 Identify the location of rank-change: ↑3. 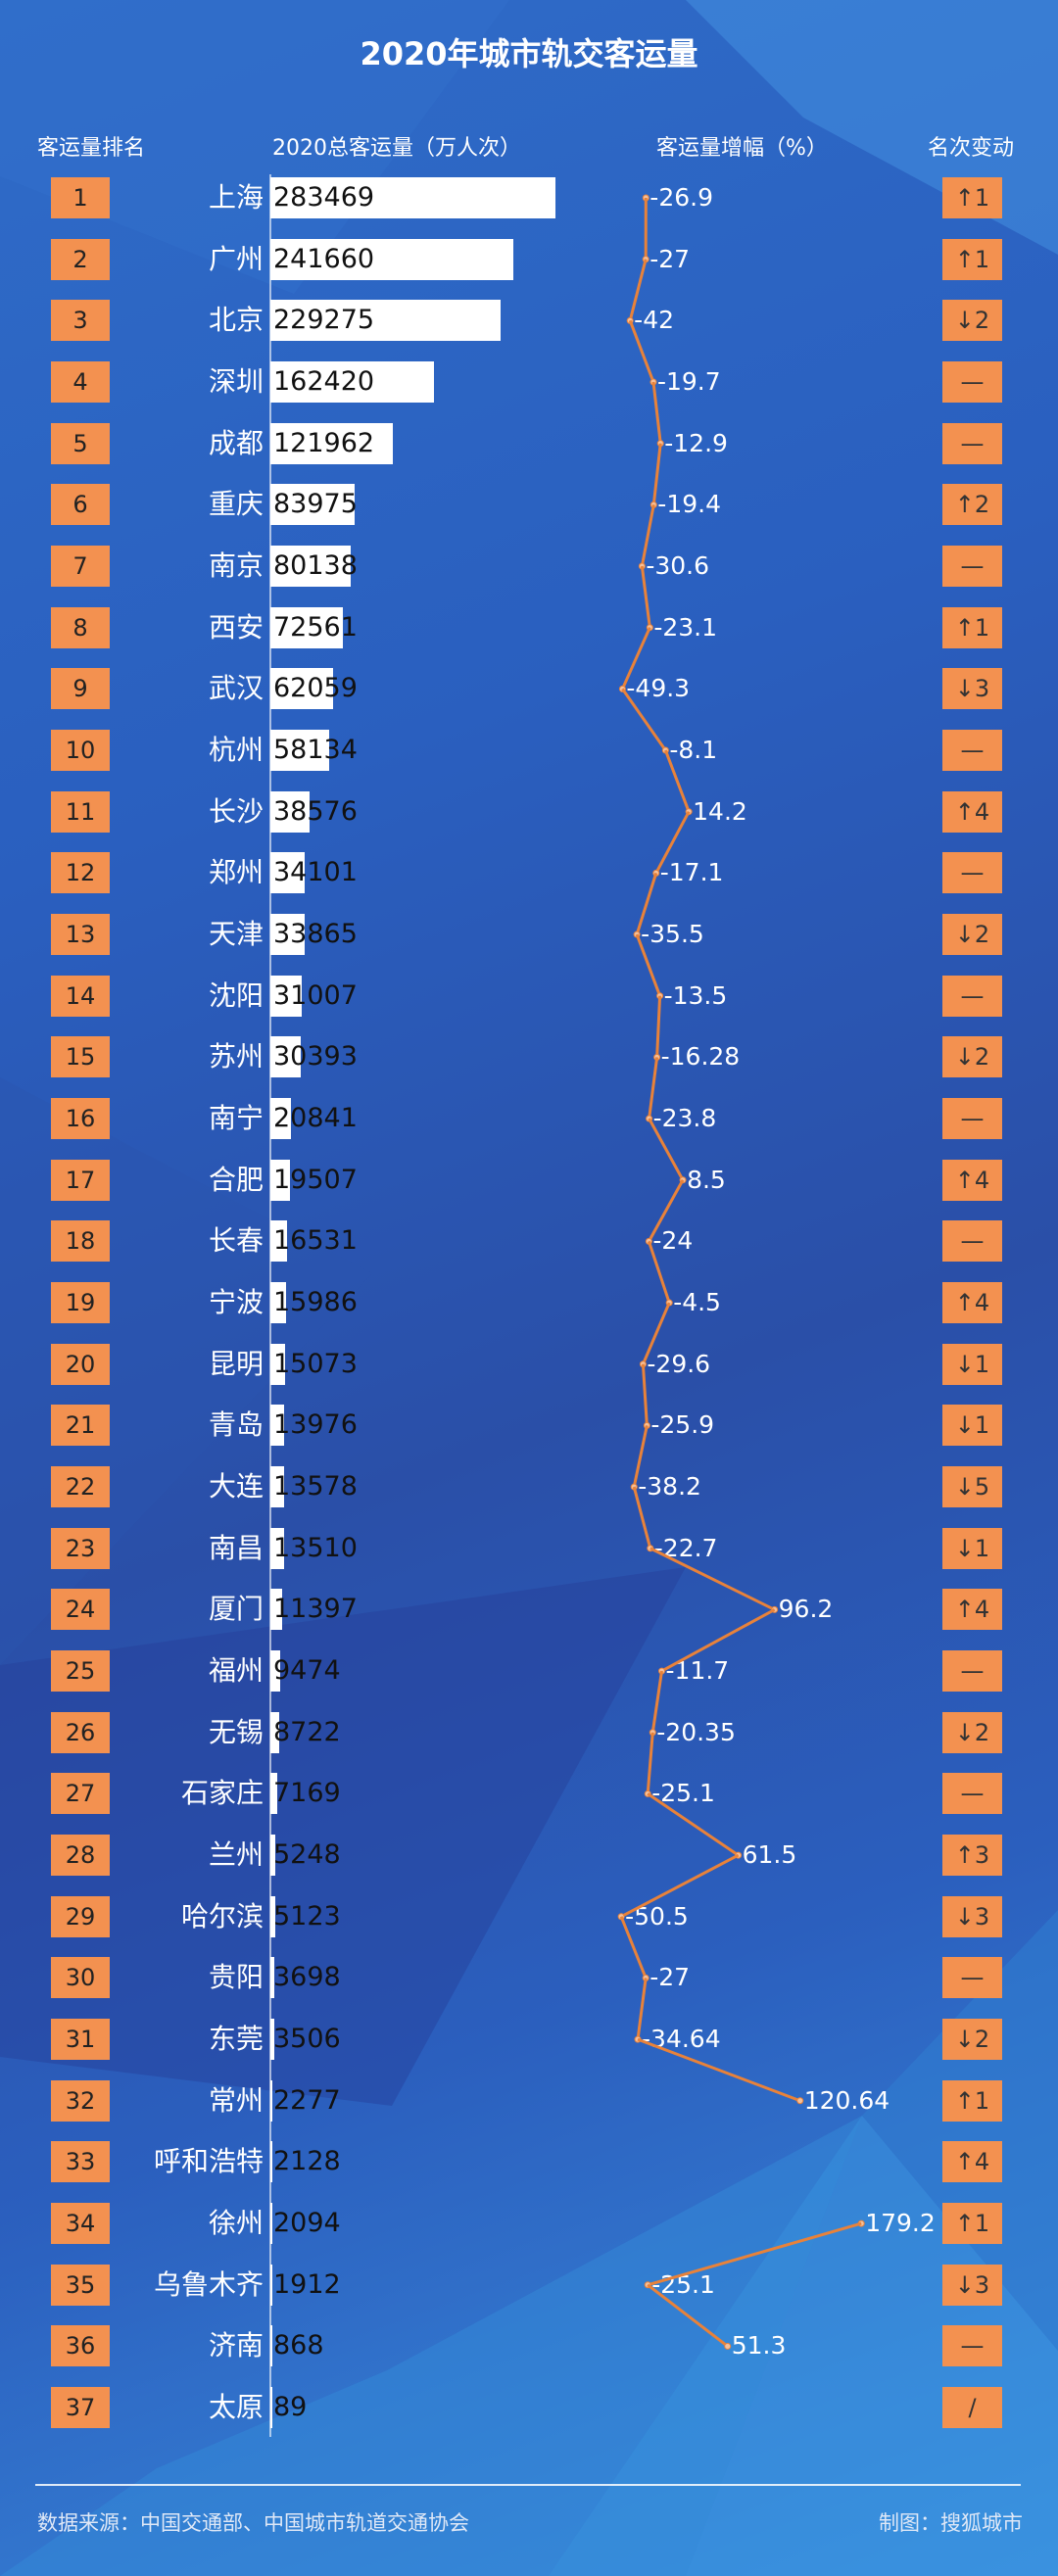
(972, 1856).